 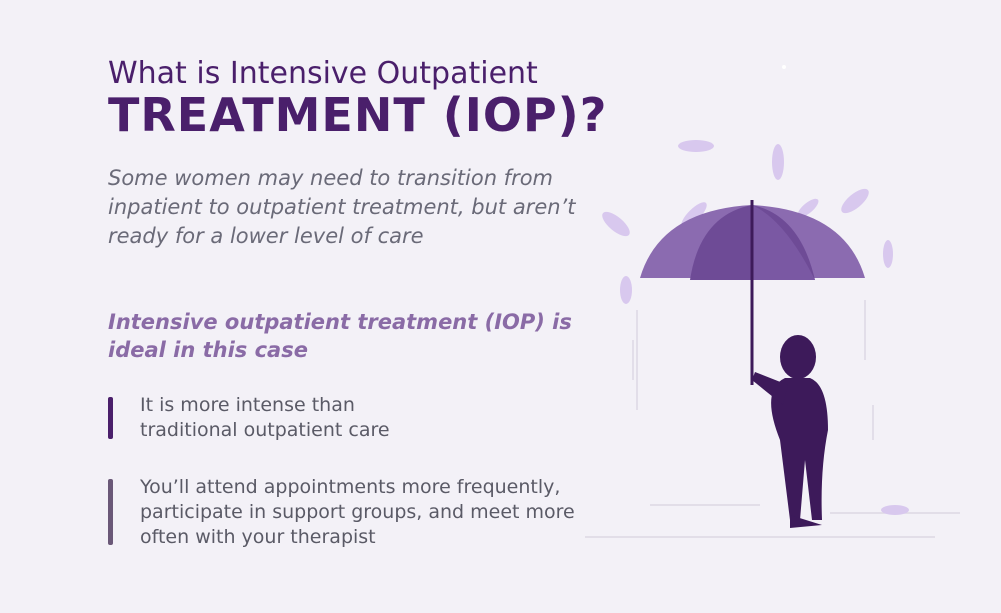 I want to click on title-line2: TREATMENT (IOP)?, so click(x=358, y=115).